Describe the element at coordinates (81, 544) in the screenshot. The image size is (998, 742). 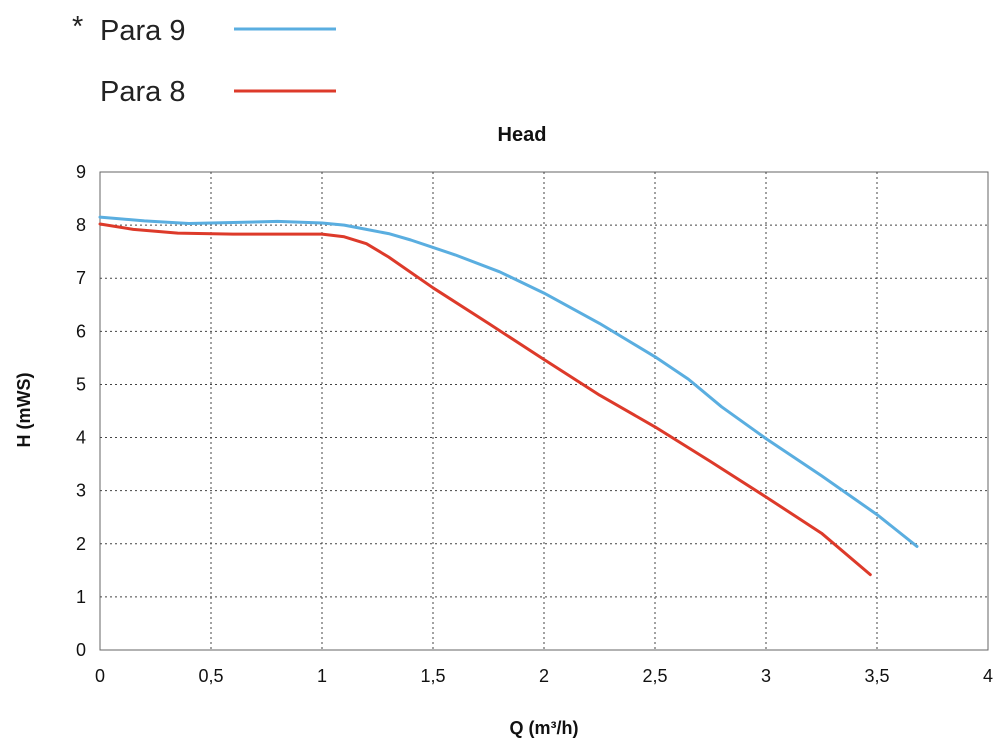
I see `y-tick-label: 2` at that location.